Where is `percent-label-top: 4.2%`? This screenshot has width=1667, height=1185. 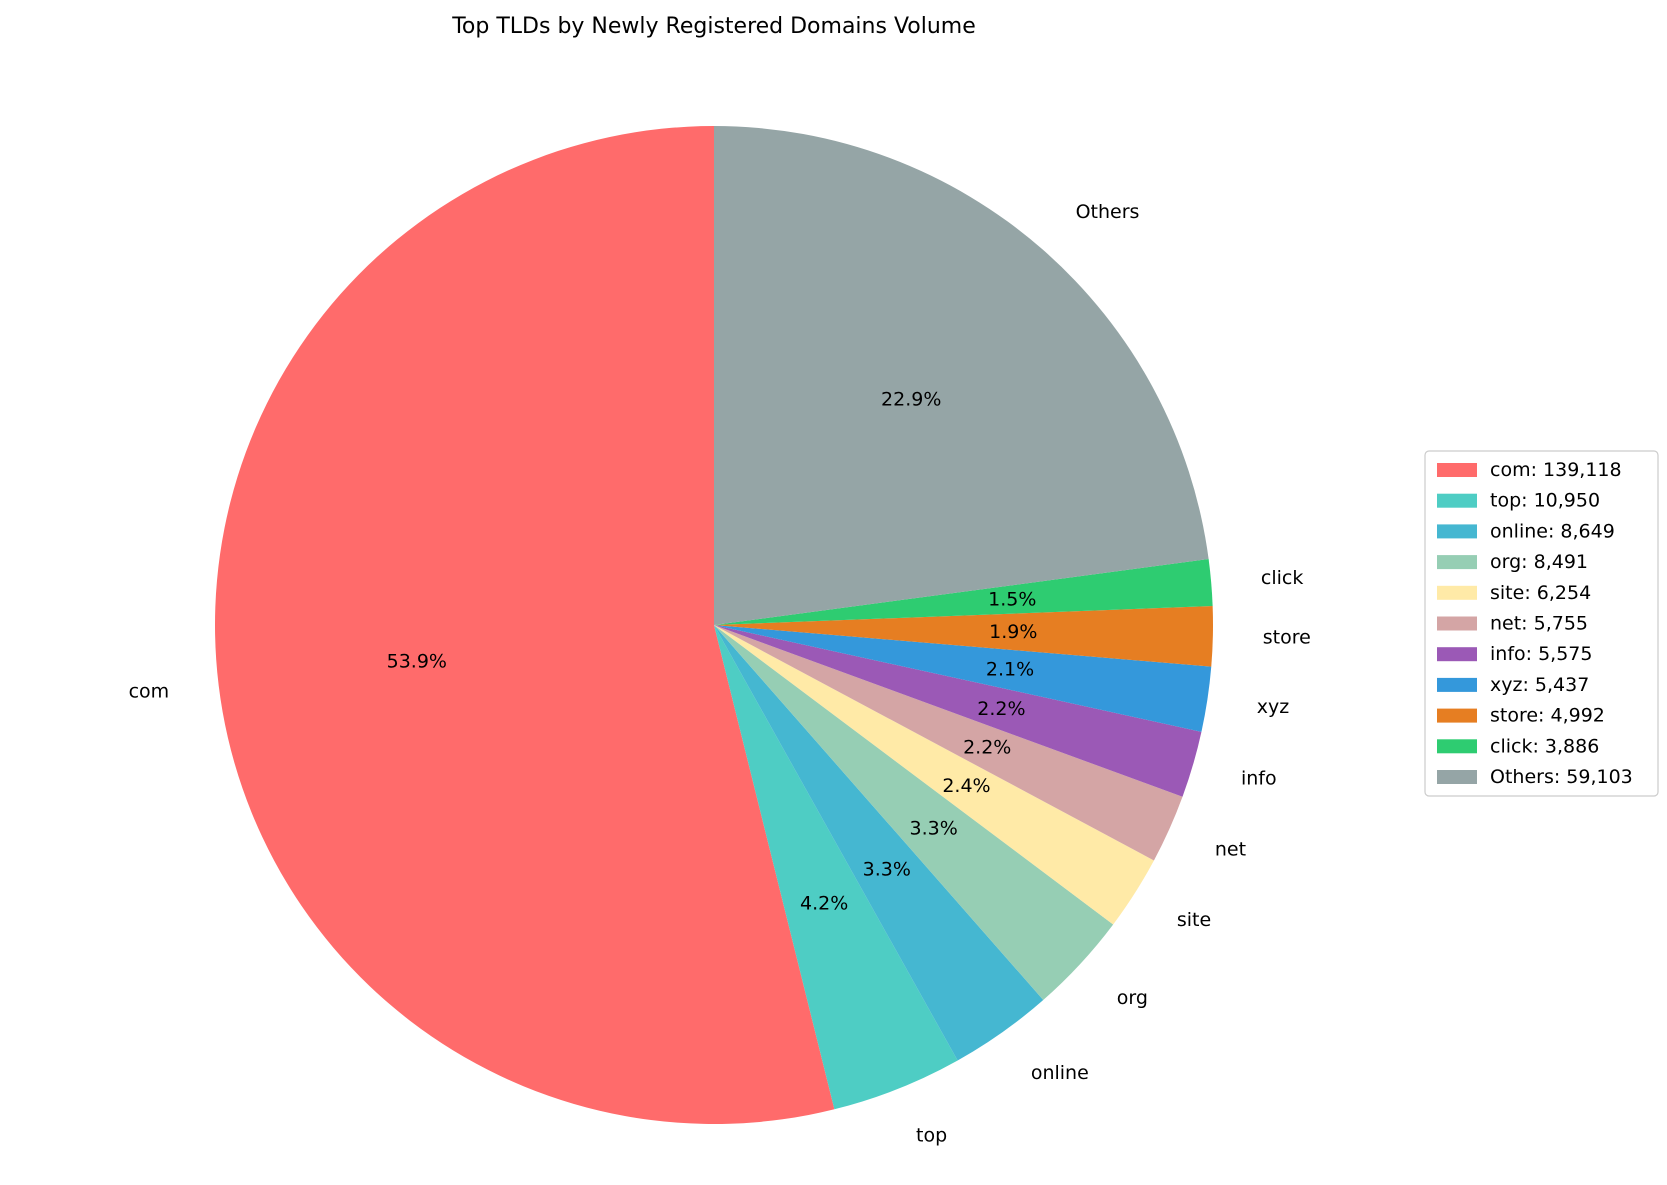
percent-label-top: 4.2% is located at coordinates (824, 903).